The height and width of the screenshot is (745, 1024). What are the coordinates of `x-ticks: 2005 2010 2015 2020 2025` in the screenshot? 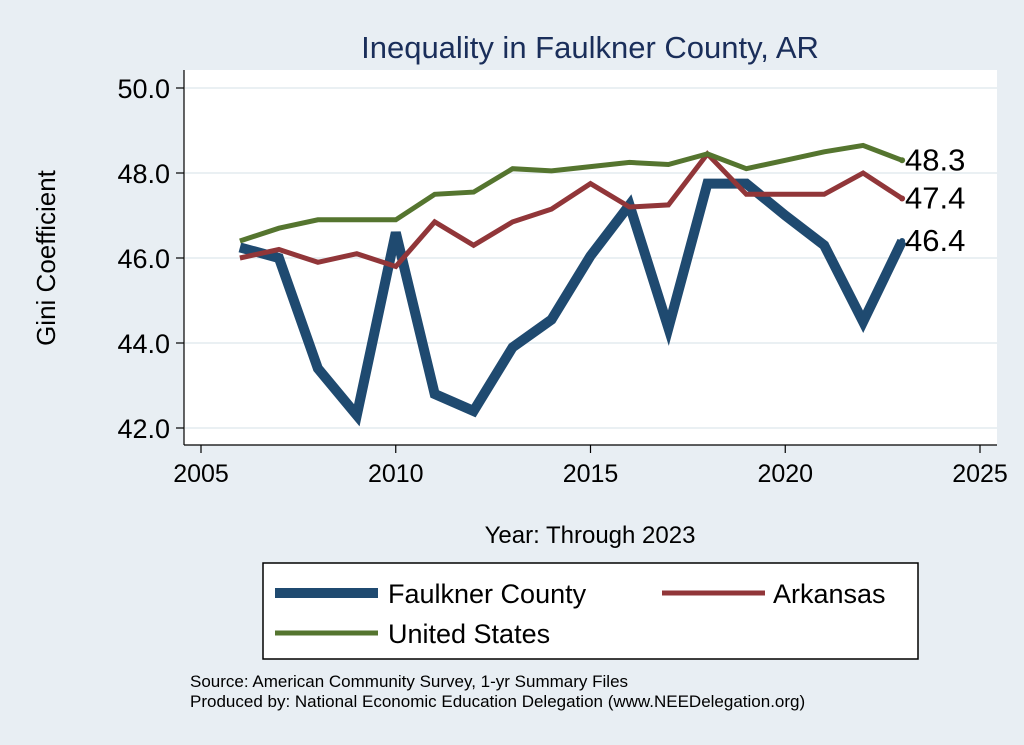 It's located at (590, 466).